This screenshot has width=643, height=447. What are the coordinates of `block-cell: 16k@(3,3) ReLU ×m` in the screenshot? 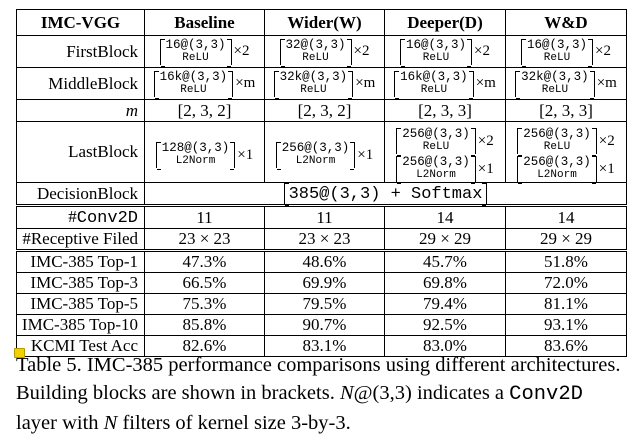 It's located at (204, 83).